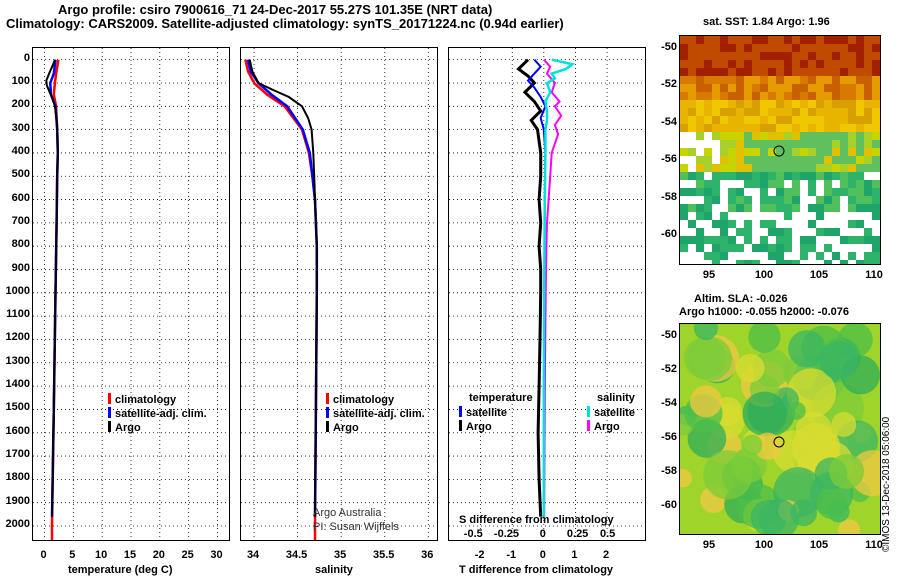 The height and width of the screenshot is (580, 900). Describe the element at coordinates (542, 555) in the screenshot. I see `x-tick-label: 0` at that location.